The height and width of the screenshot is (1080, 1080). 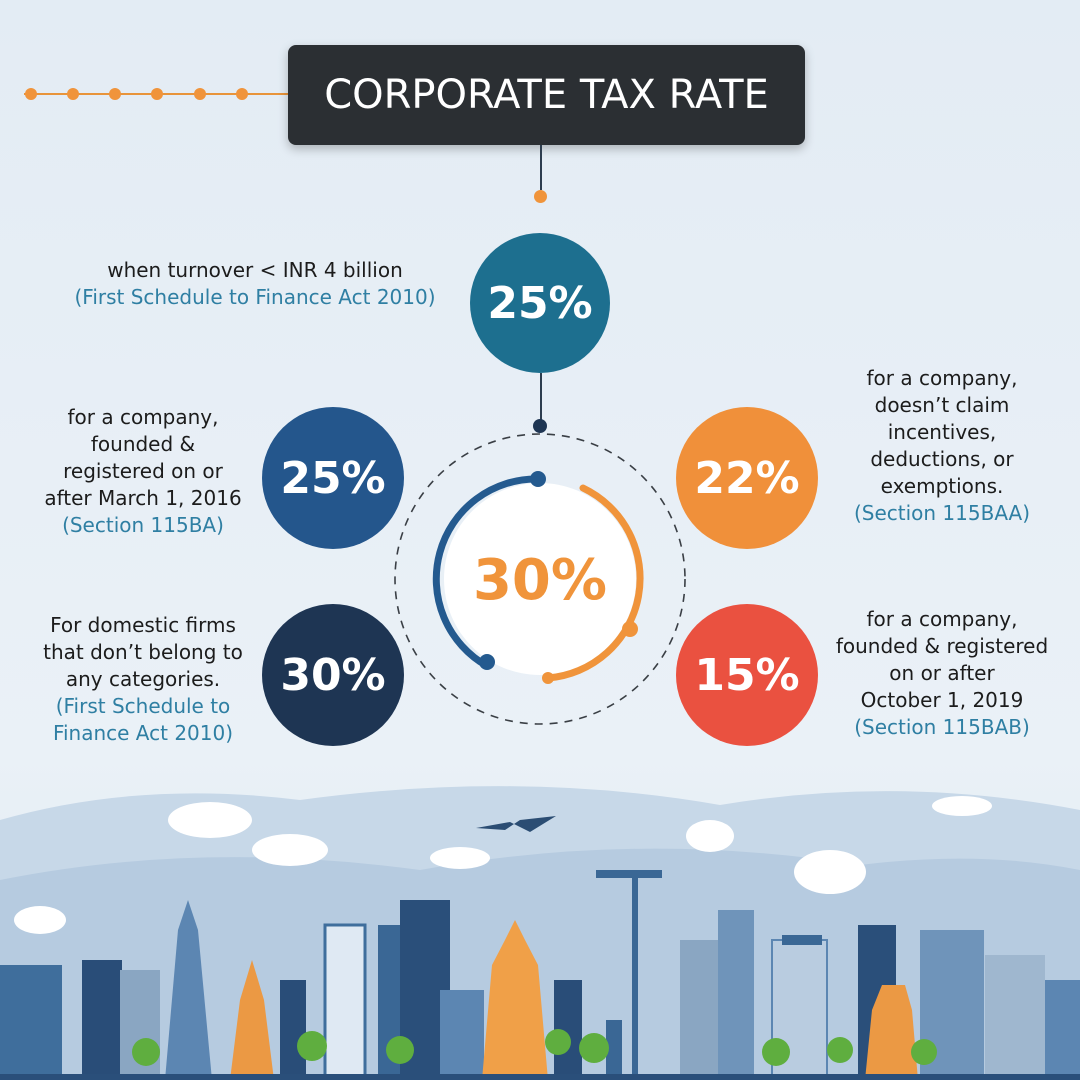 I want to click on description-line: any categories., so click(x=143, y=679).